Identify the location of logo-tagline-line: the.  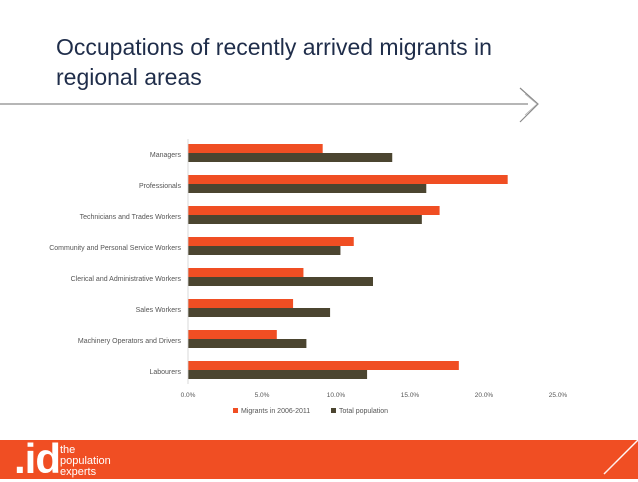
(68, 450).